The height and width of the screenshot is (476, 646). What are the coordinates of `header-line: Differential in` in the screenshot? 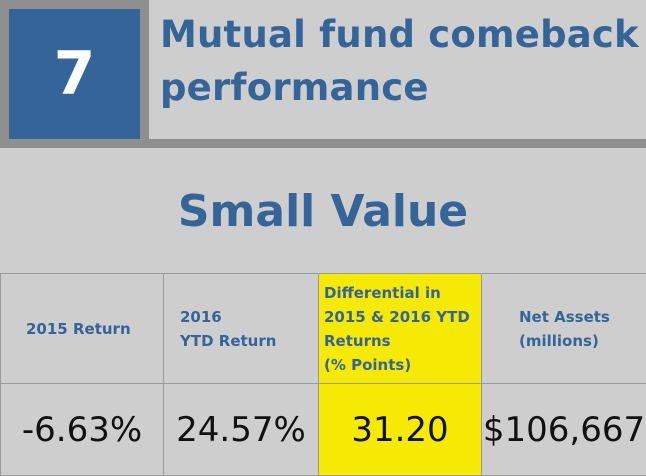 It's located at (402, 293).